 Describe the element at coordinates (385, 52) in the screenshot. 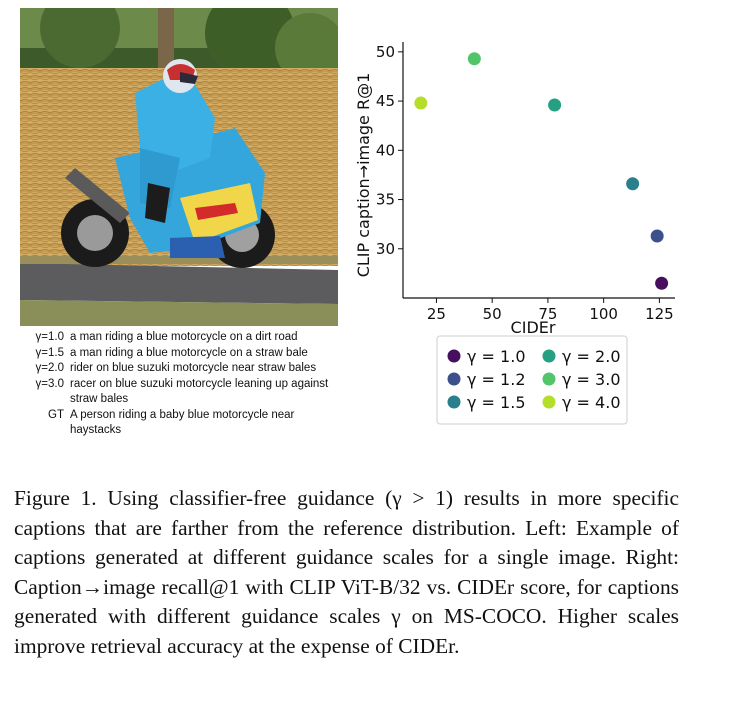

I see `y-tick-label: 50` at that location.